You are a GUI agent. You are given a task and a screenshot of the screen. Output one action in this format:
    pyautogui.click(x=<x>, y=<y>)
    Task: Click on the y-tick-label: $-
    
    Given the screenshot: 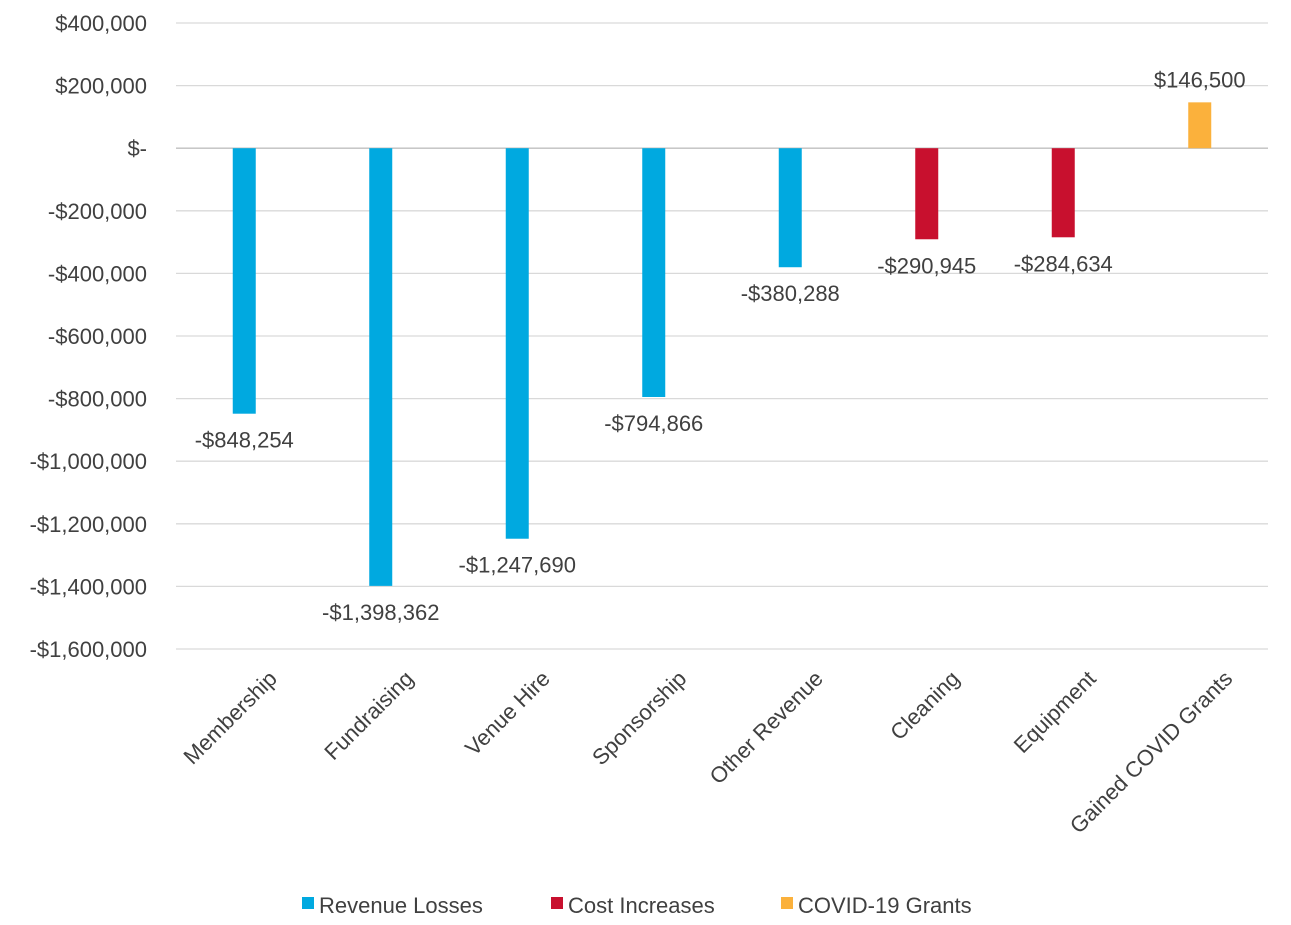 What is the action you would take?
    pyautogui.click(x=137, y=148)
    